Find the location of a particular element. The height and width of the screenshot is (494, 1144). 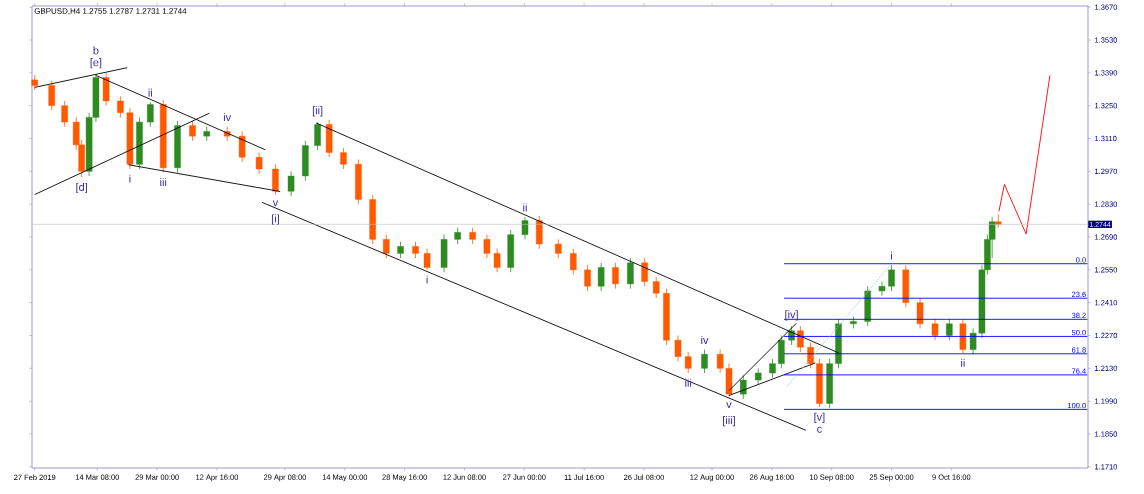

annotation: [iv] is located at coordinates (791, 315).